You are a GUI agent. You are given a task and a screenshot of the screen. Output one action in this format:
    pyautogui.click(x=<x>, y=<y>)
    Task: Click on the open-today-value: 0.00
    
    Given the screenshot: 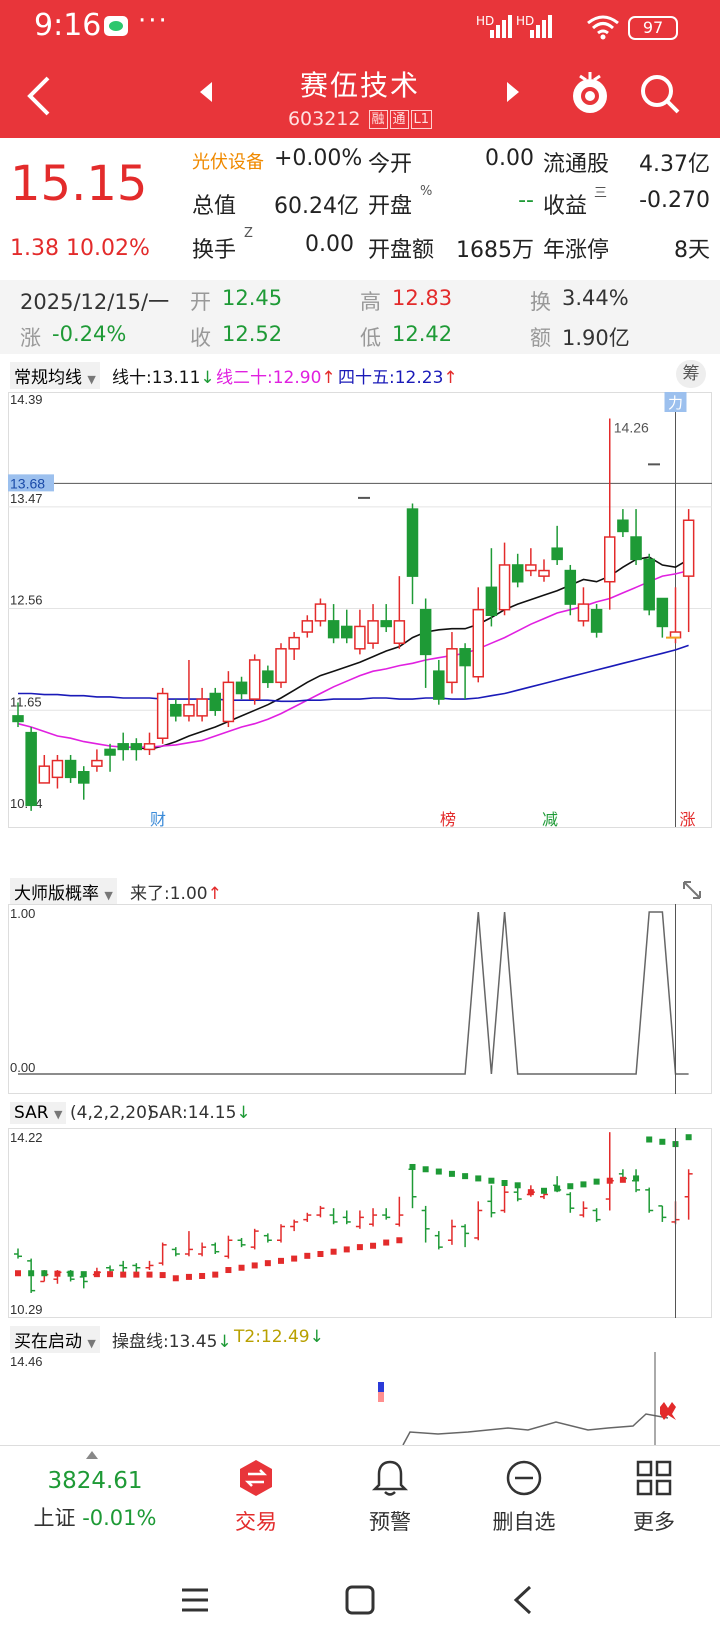 What is the action you would take?
    pyautogui.click(x=509, y=158)
    